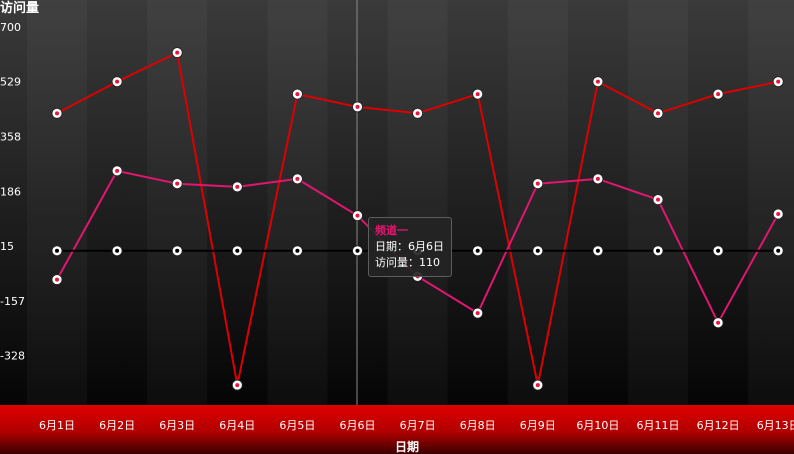 The width and height of the screenshot is (794, 454). I want to click on x-tick-label: 6月12日, so click(718, 425).